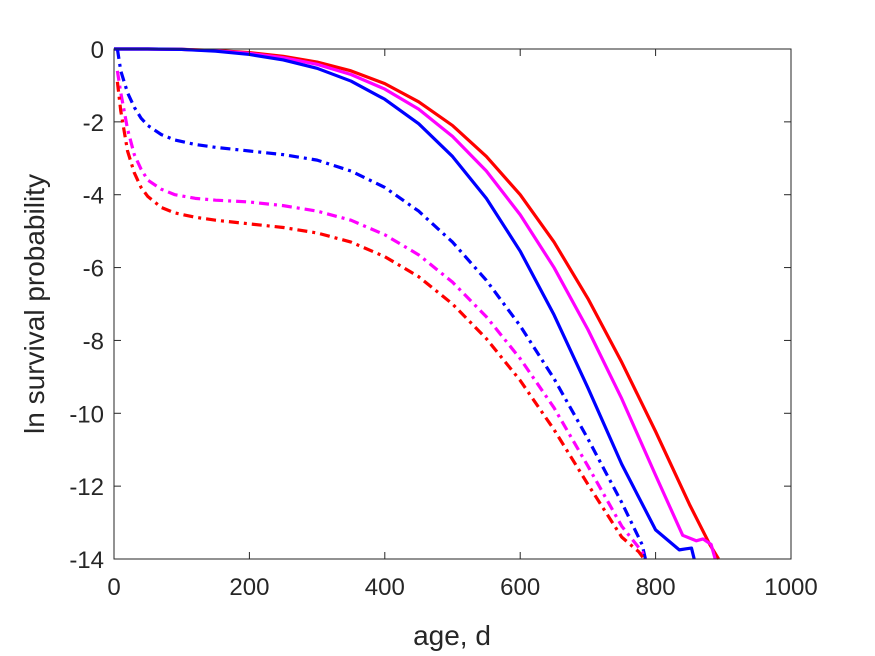  I want to click on y-tick-label: -8, so click(93, 341).